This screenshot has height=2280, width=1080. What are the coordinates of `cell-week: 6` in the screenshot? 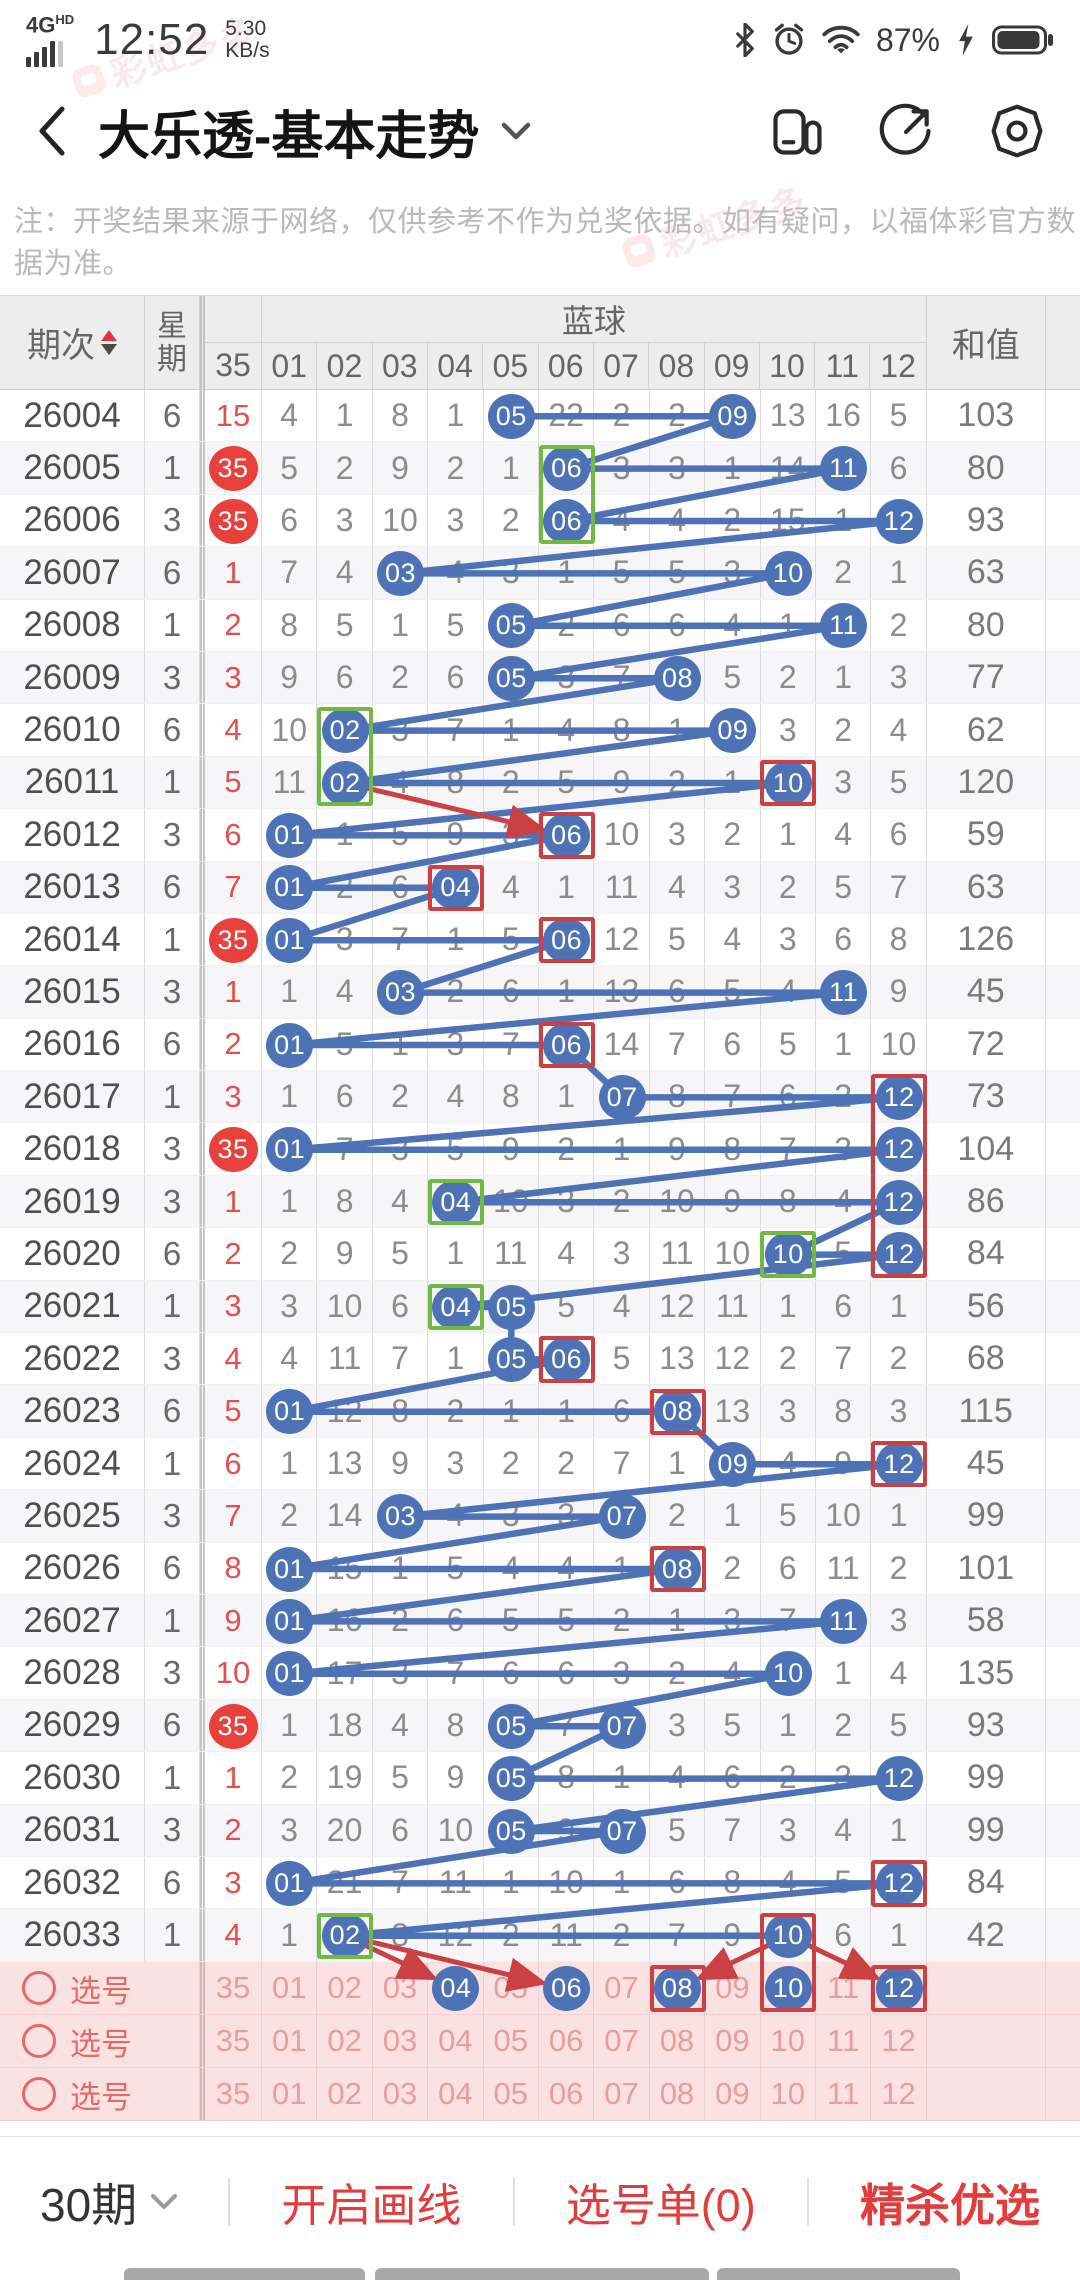 It's located at (172, 1725).